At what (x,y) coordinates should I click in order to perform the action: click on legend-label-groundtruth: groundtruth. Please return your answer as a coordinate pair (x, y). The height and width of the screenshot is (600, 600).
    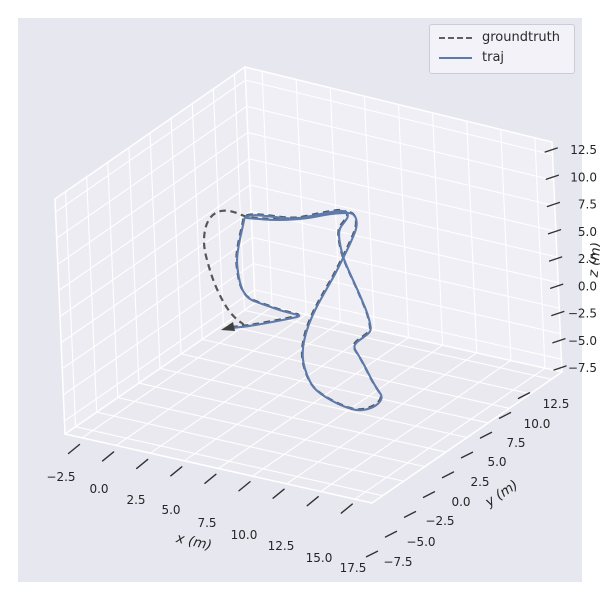
    Looking at the image, I should click on (521, 37).